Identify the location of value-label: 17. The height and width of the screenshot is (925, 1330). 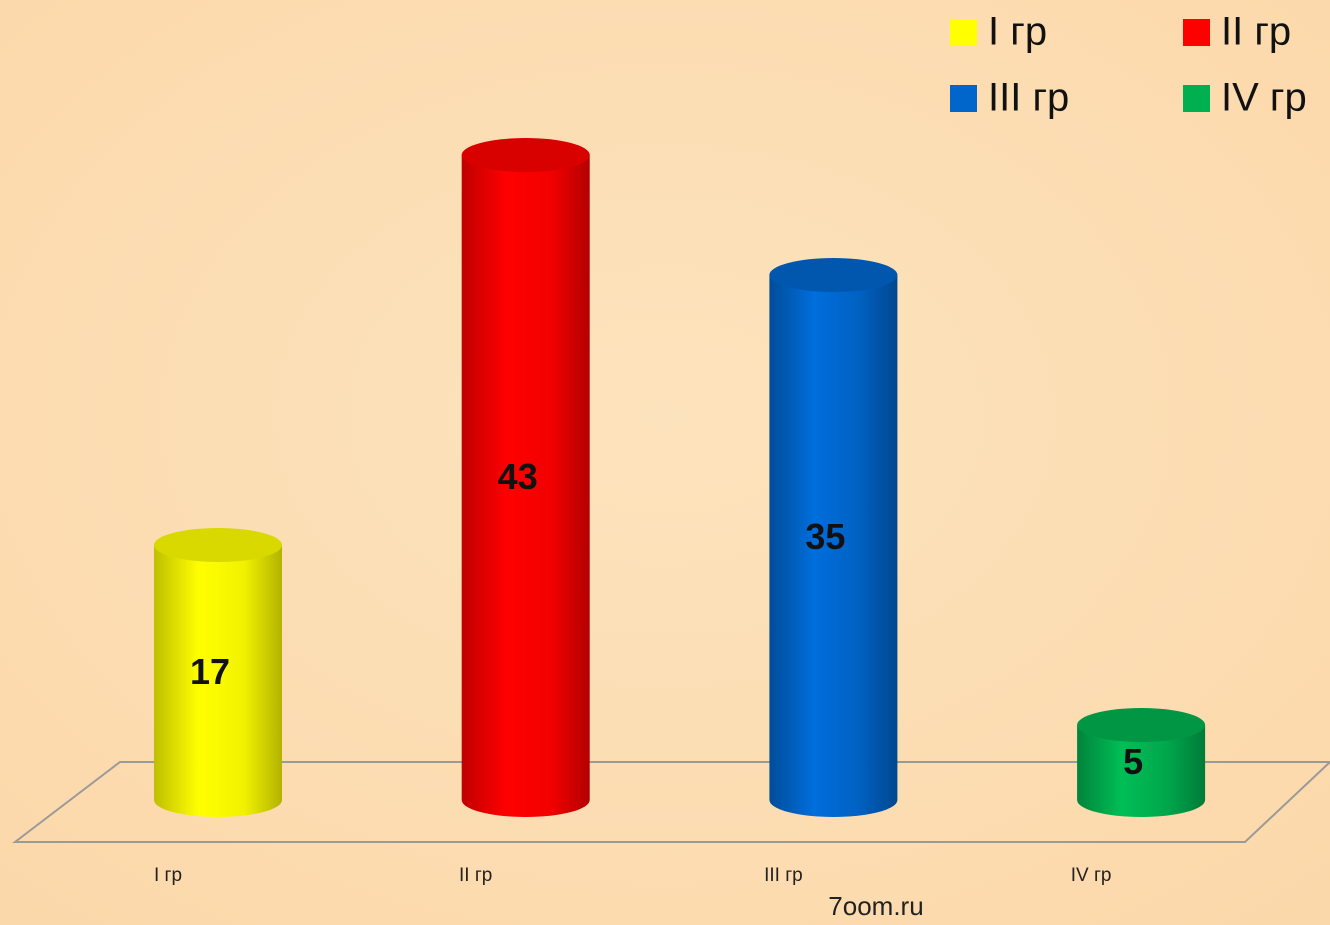
(210, 671).